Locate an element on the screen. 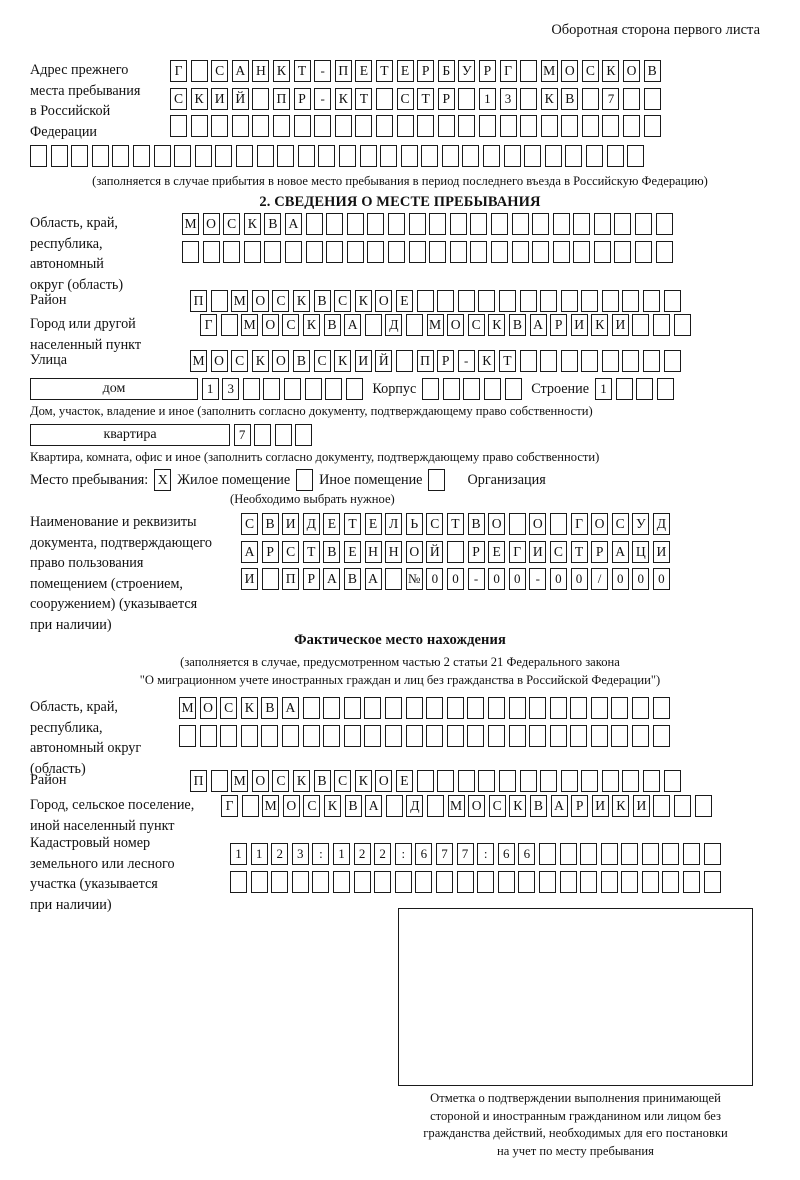 The width and height of the screenshot is (800, 1180). stay-type-checkbox-residential: X is located at coordinates (163, 480).